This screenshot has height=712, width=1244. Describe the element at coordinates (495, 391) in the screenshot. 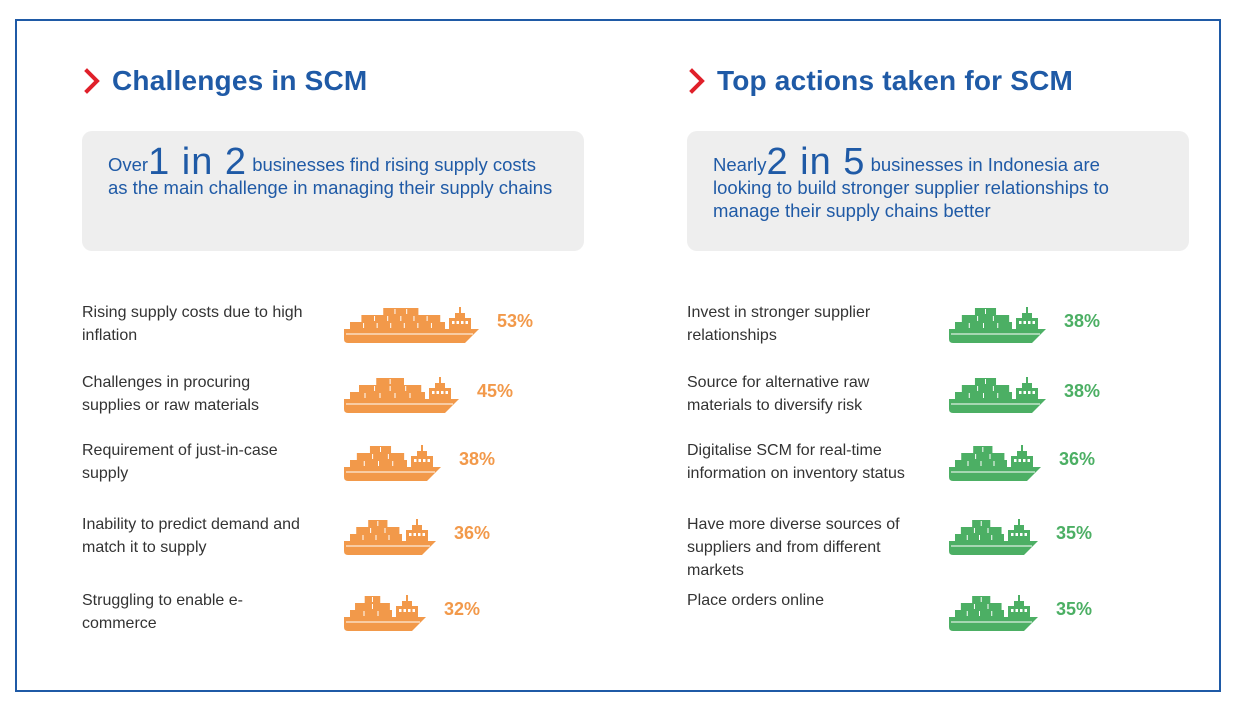

I see `value-label: 45%` at that location.